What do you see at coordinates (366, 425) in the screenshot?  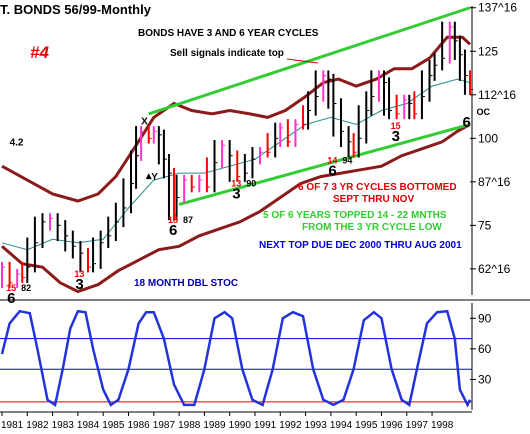 I see `x-tick-label: 1995` at bounding box center [366, 425].